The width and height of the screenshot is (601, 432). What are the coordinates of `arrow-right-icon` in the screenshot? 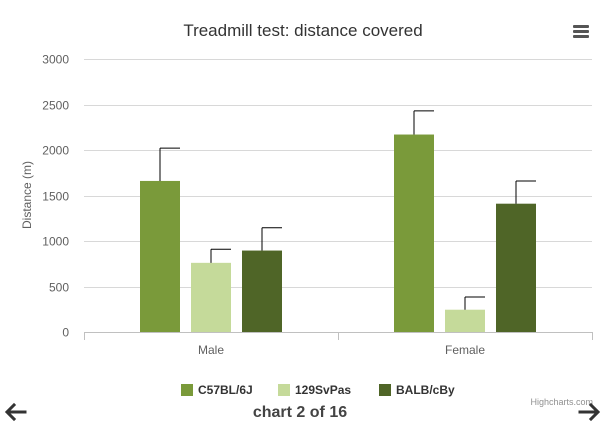 It's located at (589, 412).